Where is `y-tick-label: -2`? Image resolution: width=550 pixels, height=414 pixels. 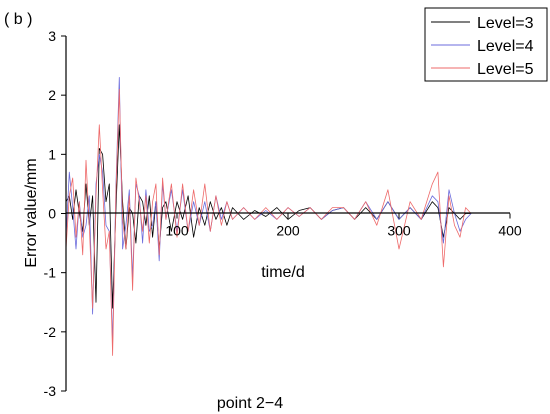 y-tick-label: -2 is located at coordinates (50, 332).